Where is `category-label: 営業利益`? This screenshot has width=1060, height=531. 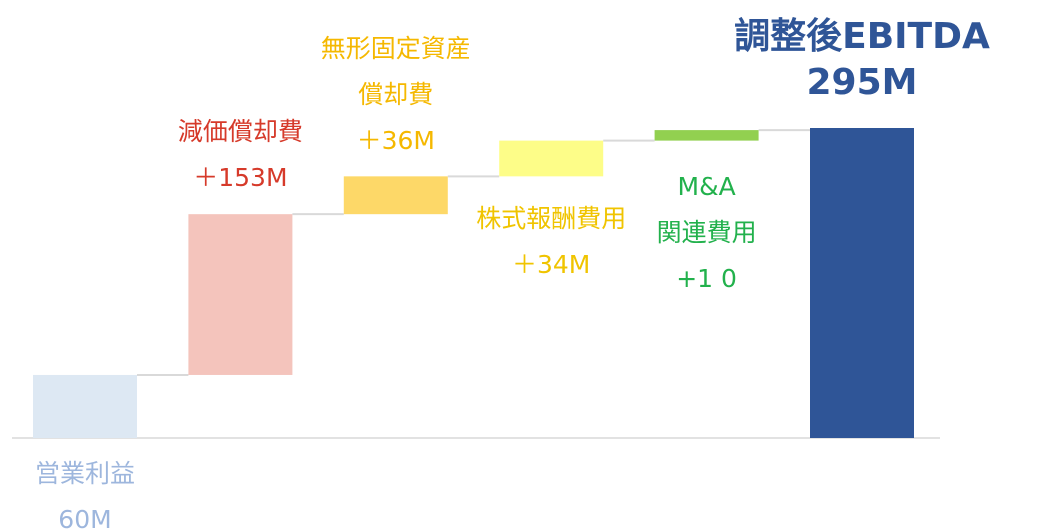
category-label: 営業利益 is located at coordinates (85, 473).